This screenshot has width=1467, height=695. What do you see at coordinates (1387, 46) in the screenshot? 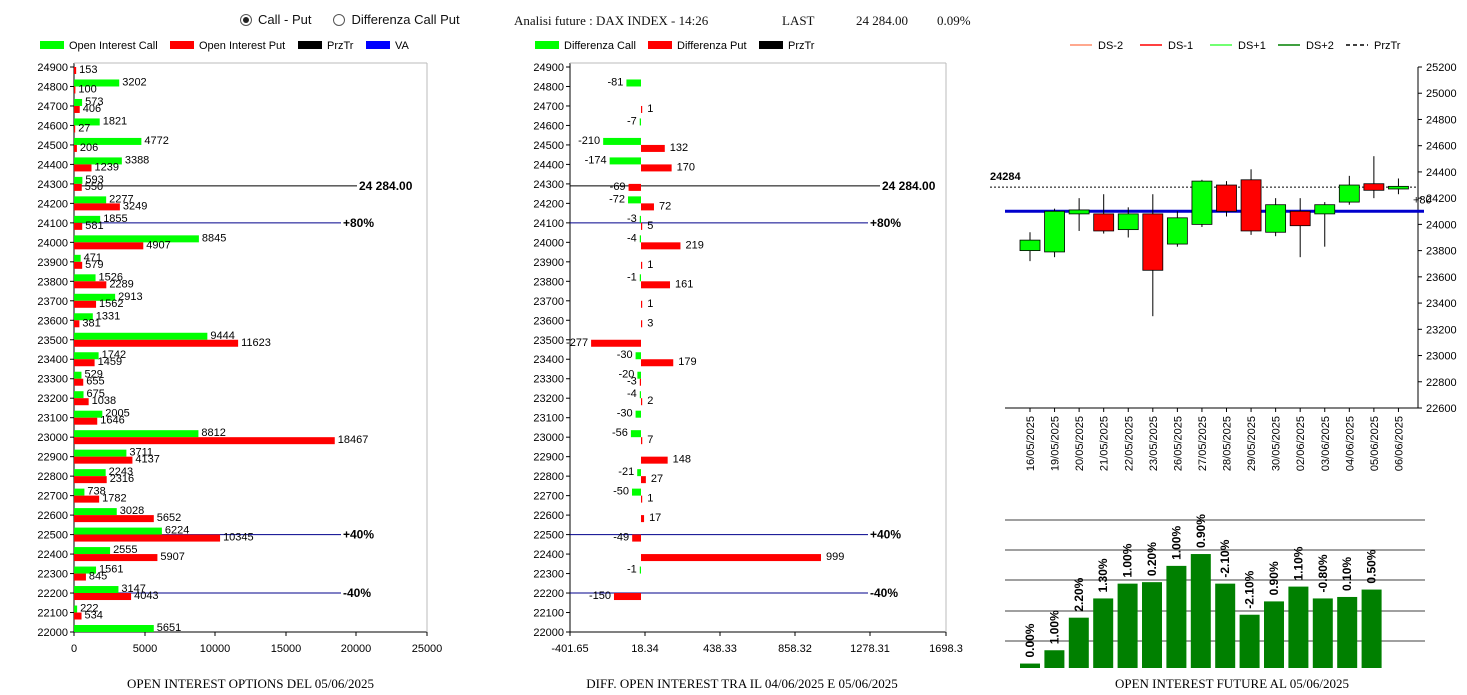
I see `legend-label: PrzTr` at bounding box center [1387, 46].